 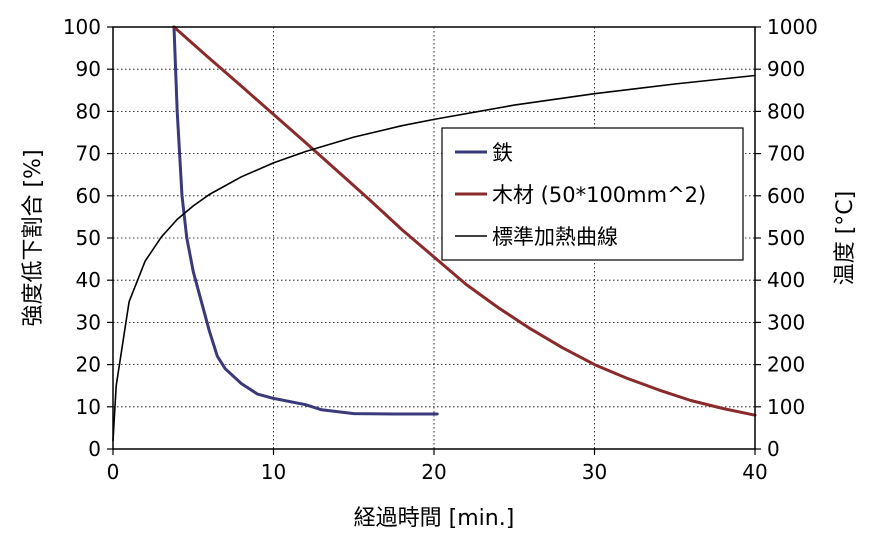 I want to click on y-left-tick-label-5: 50, so click(x=88, y=238).